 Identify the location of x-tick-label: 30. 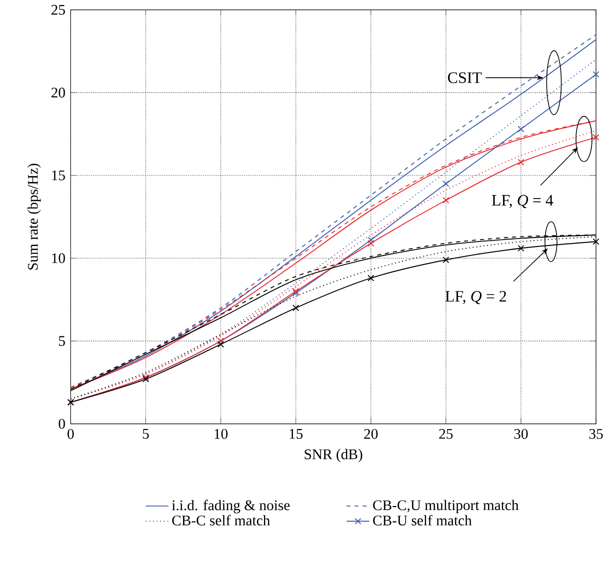
(521, 433).